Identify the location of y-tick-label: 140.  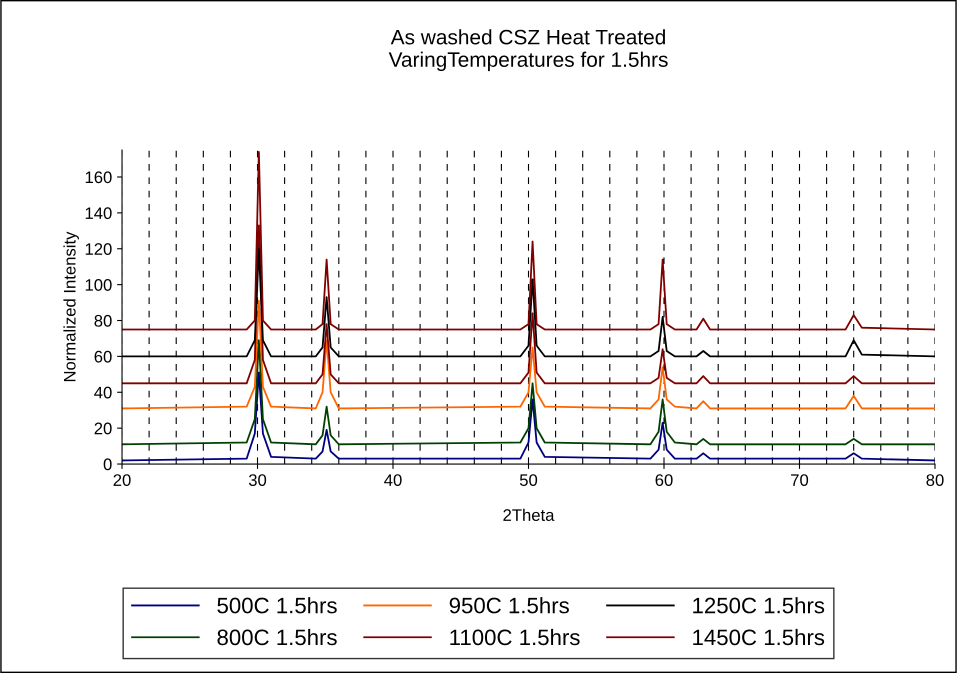
(99, 213).